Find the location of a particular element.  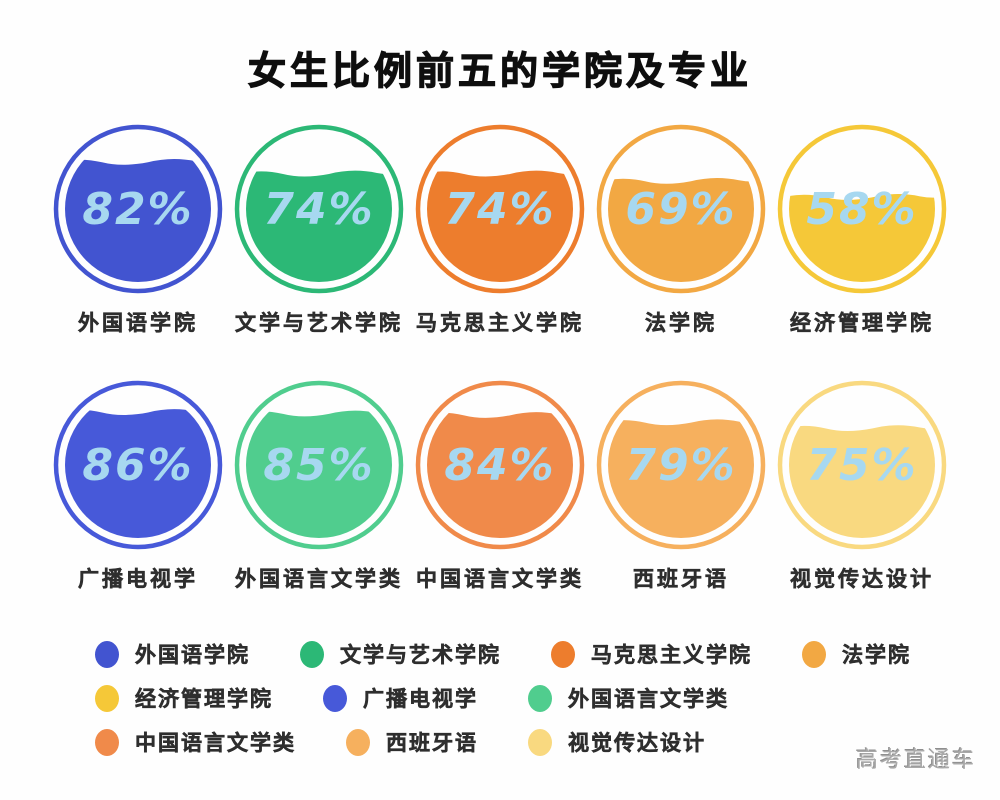

liquid-gauge-makesizhuyi: 74% 马克思主义学院 is located at coordinates (500, 230).